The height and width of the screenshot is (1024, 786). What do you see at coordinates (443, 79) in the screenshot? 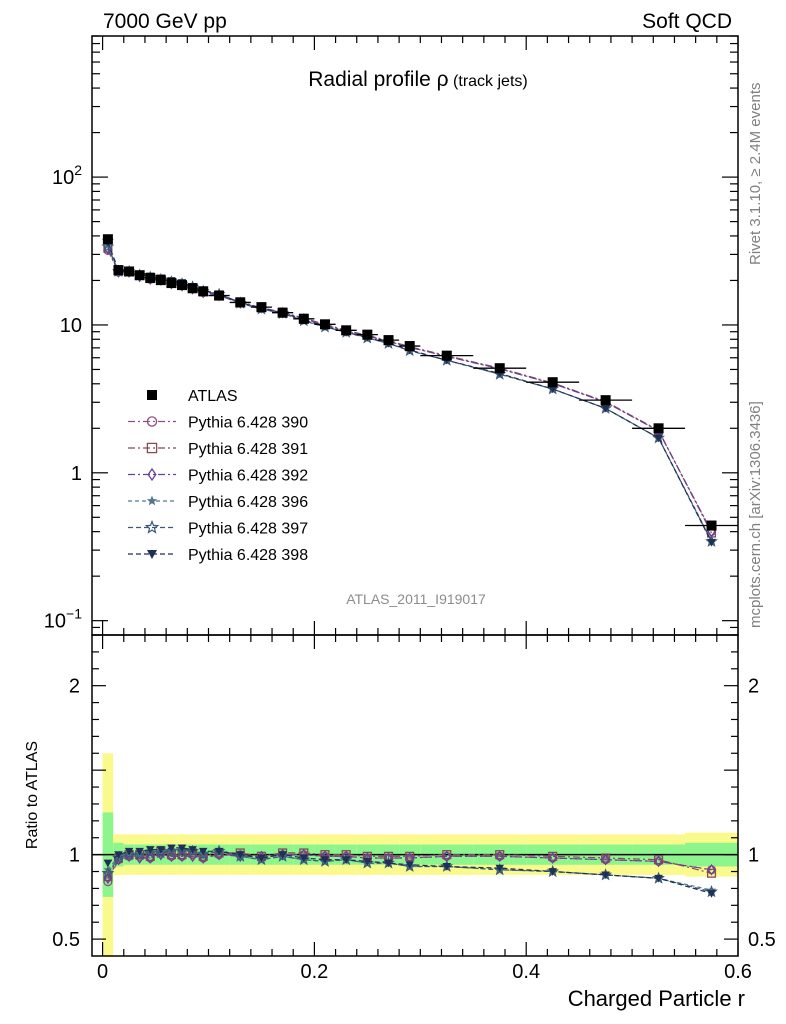
I see `plot-title-symbol: ρ` at bounding box center [443, 79].